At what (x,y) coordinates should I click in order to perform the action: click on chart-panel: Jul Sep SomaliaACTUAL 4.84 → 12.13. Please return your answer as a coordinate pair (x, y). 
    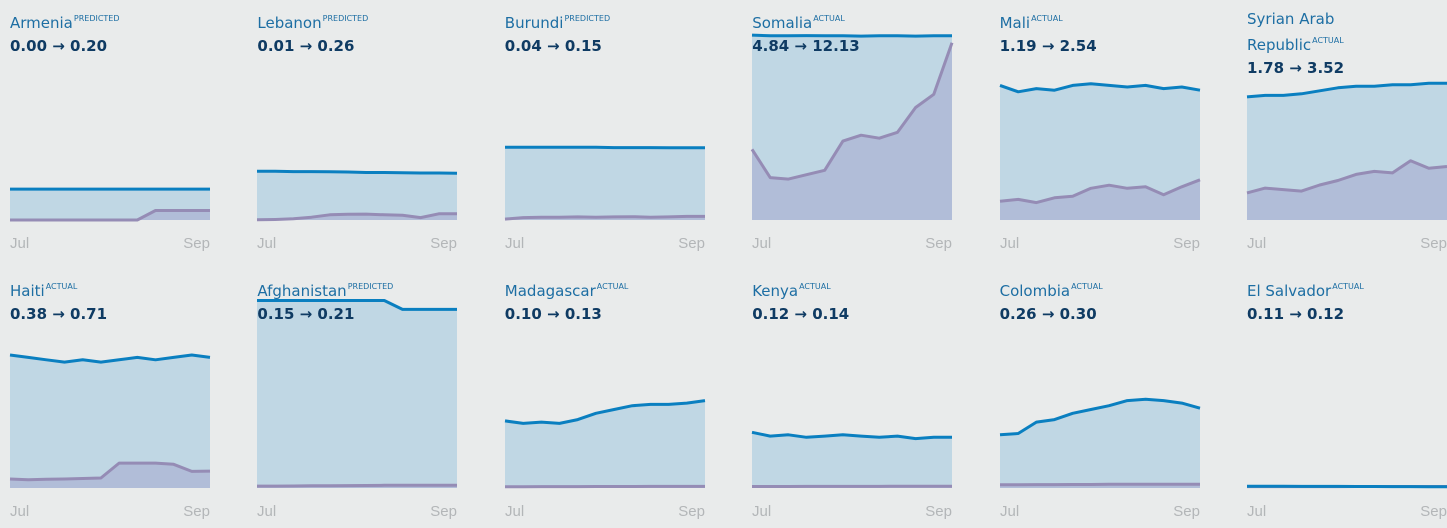
    Looking at the image, I should click on (852, 130).